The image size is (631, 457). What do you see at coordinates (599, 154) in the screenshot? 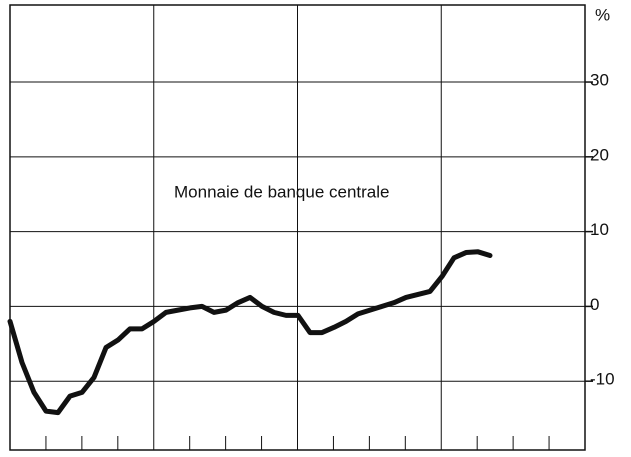
I see `y-tick-label: 20` at bounding box center [599, 154].